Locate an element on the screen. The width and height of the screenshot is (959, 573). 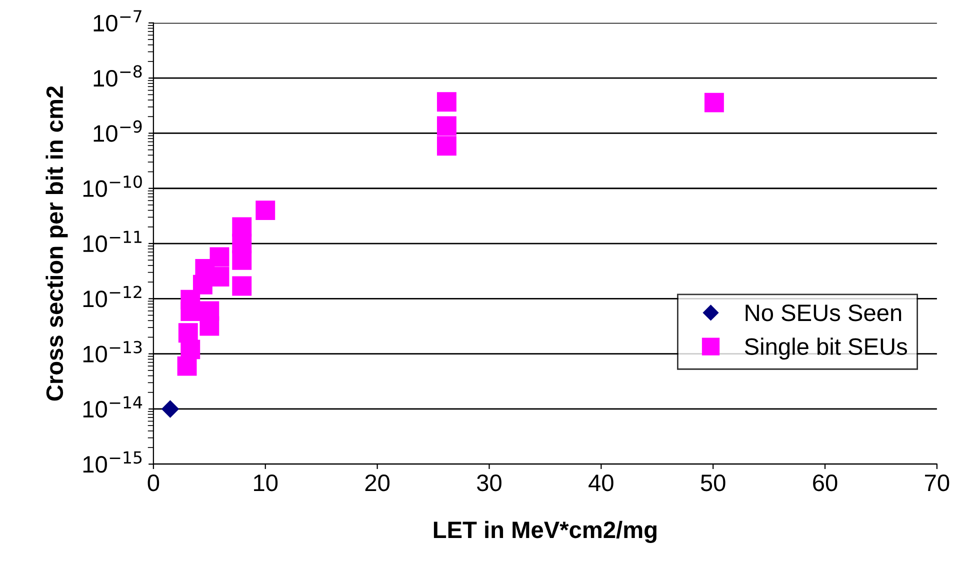
x-tick-label: 0 is located at coordinates (154, 483).